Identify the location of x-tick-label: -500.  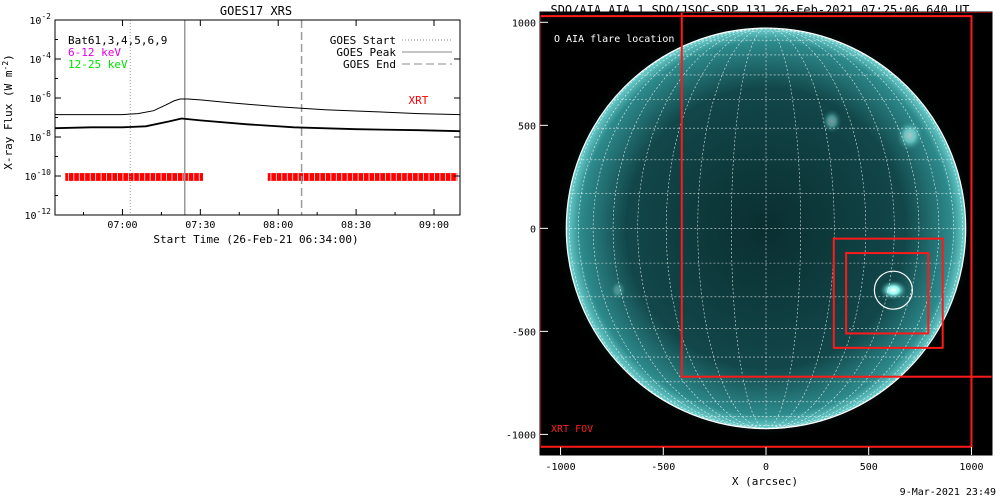
(663, 467).